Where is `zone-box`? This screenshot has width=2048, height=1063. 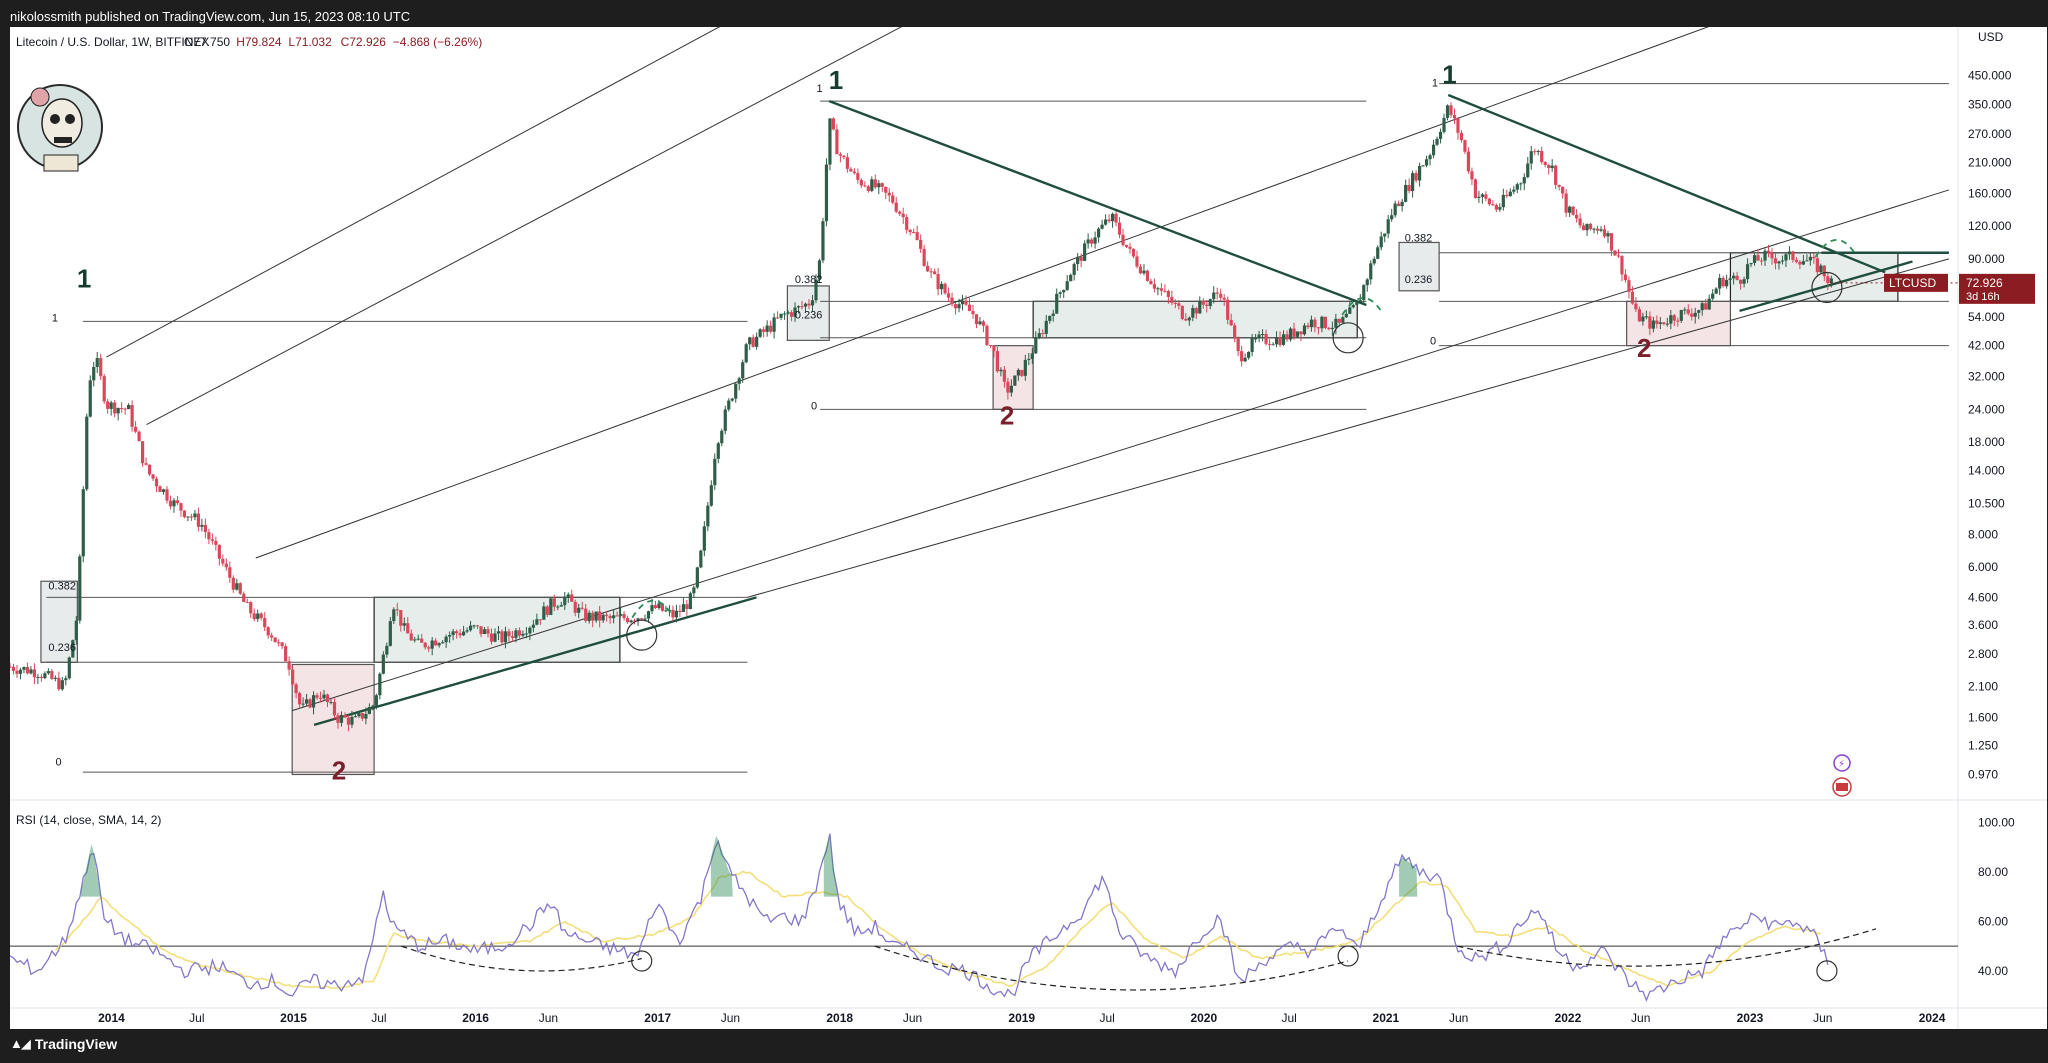 zone-box is located at coordinates (1419, 266).